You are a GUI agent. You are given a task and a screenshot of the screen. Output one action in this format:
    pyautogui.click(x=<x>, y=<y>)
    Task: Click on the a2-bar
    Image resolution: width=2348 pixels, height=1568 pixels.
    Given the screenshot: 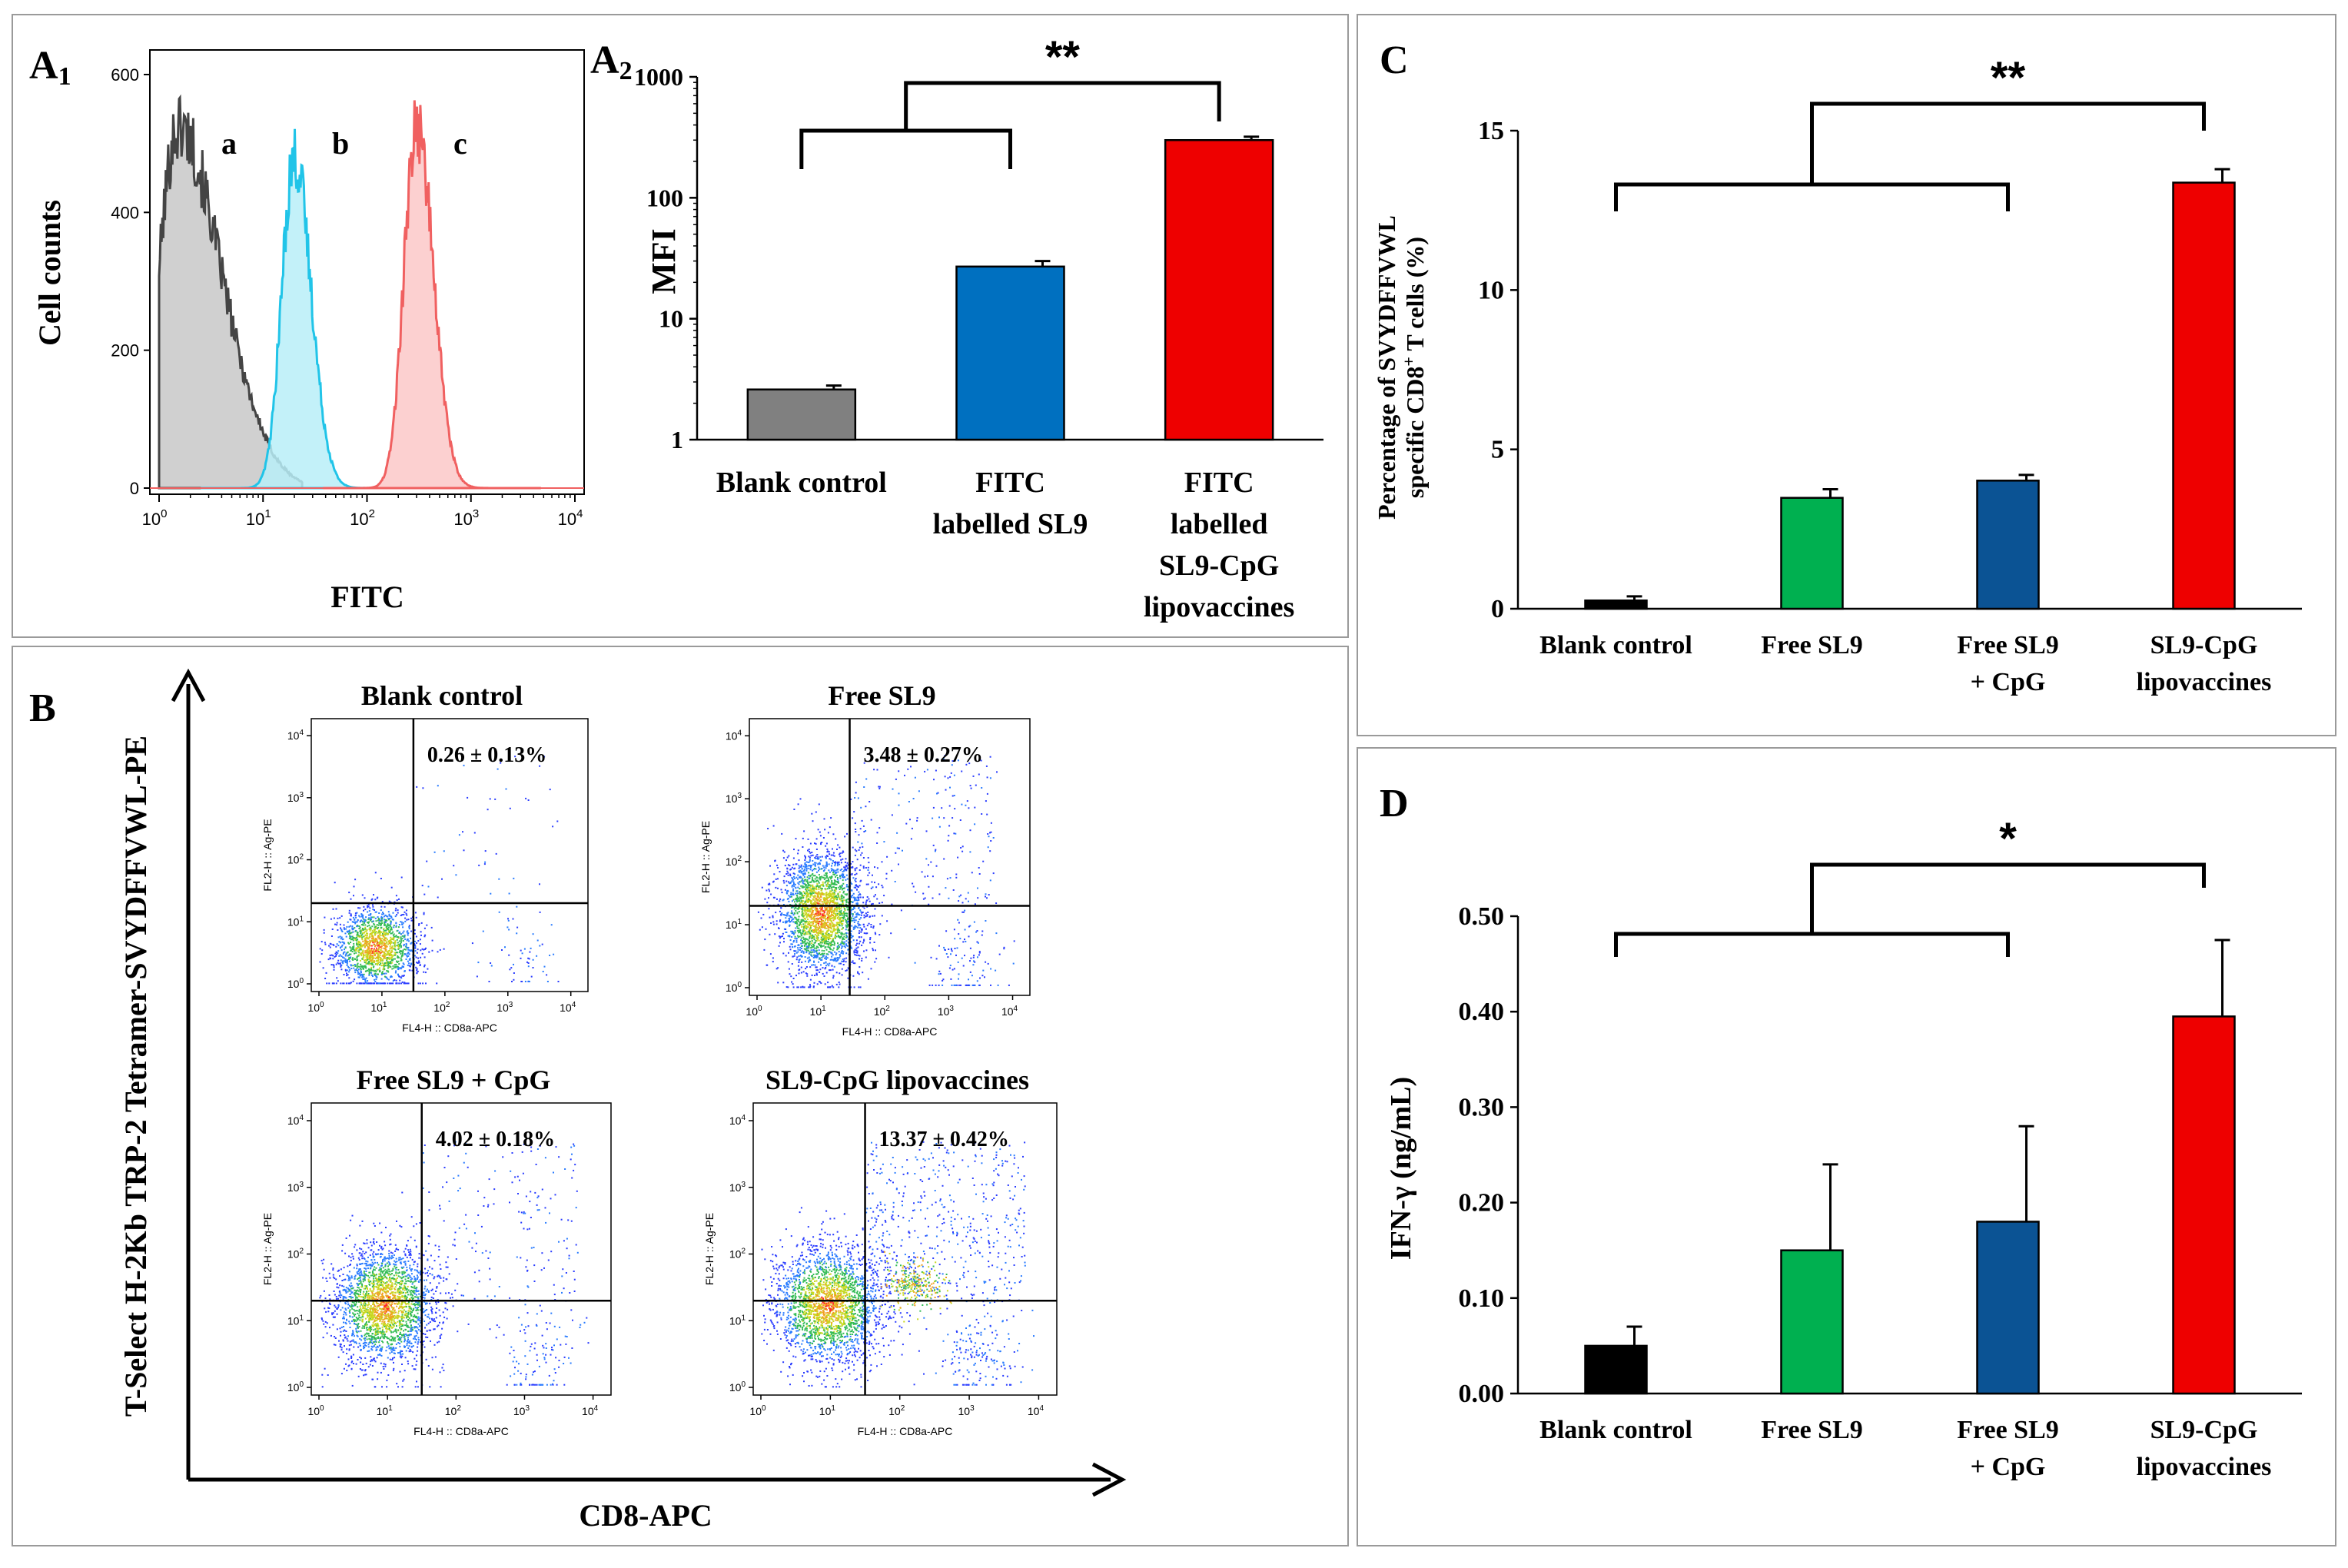 What is the action you would take?
    pyautogui.click(x=802, y=415)
    